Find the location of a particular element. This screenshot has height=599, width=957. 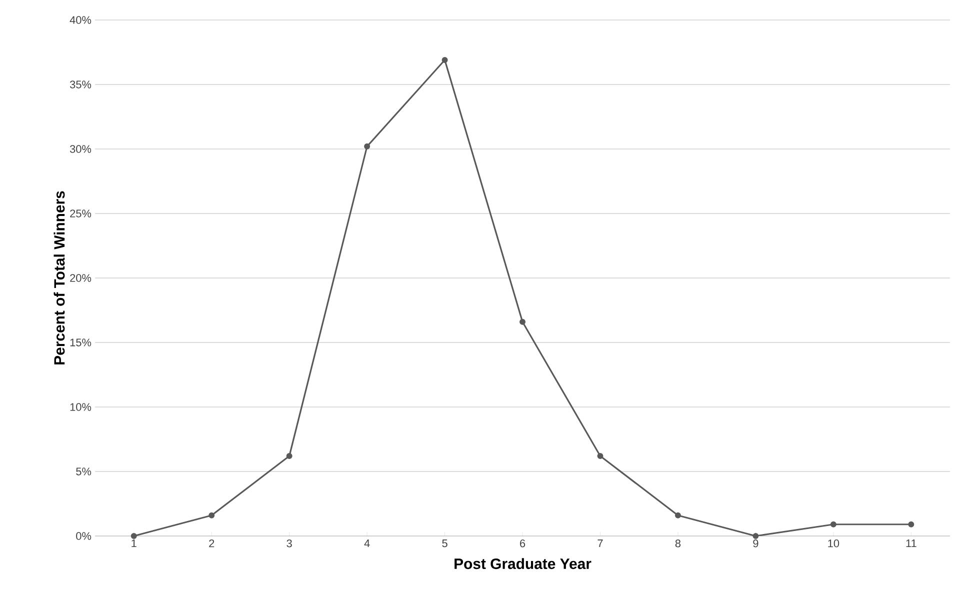

x-axis-title: Post Graduate Year is located at coordinates (523, 564).